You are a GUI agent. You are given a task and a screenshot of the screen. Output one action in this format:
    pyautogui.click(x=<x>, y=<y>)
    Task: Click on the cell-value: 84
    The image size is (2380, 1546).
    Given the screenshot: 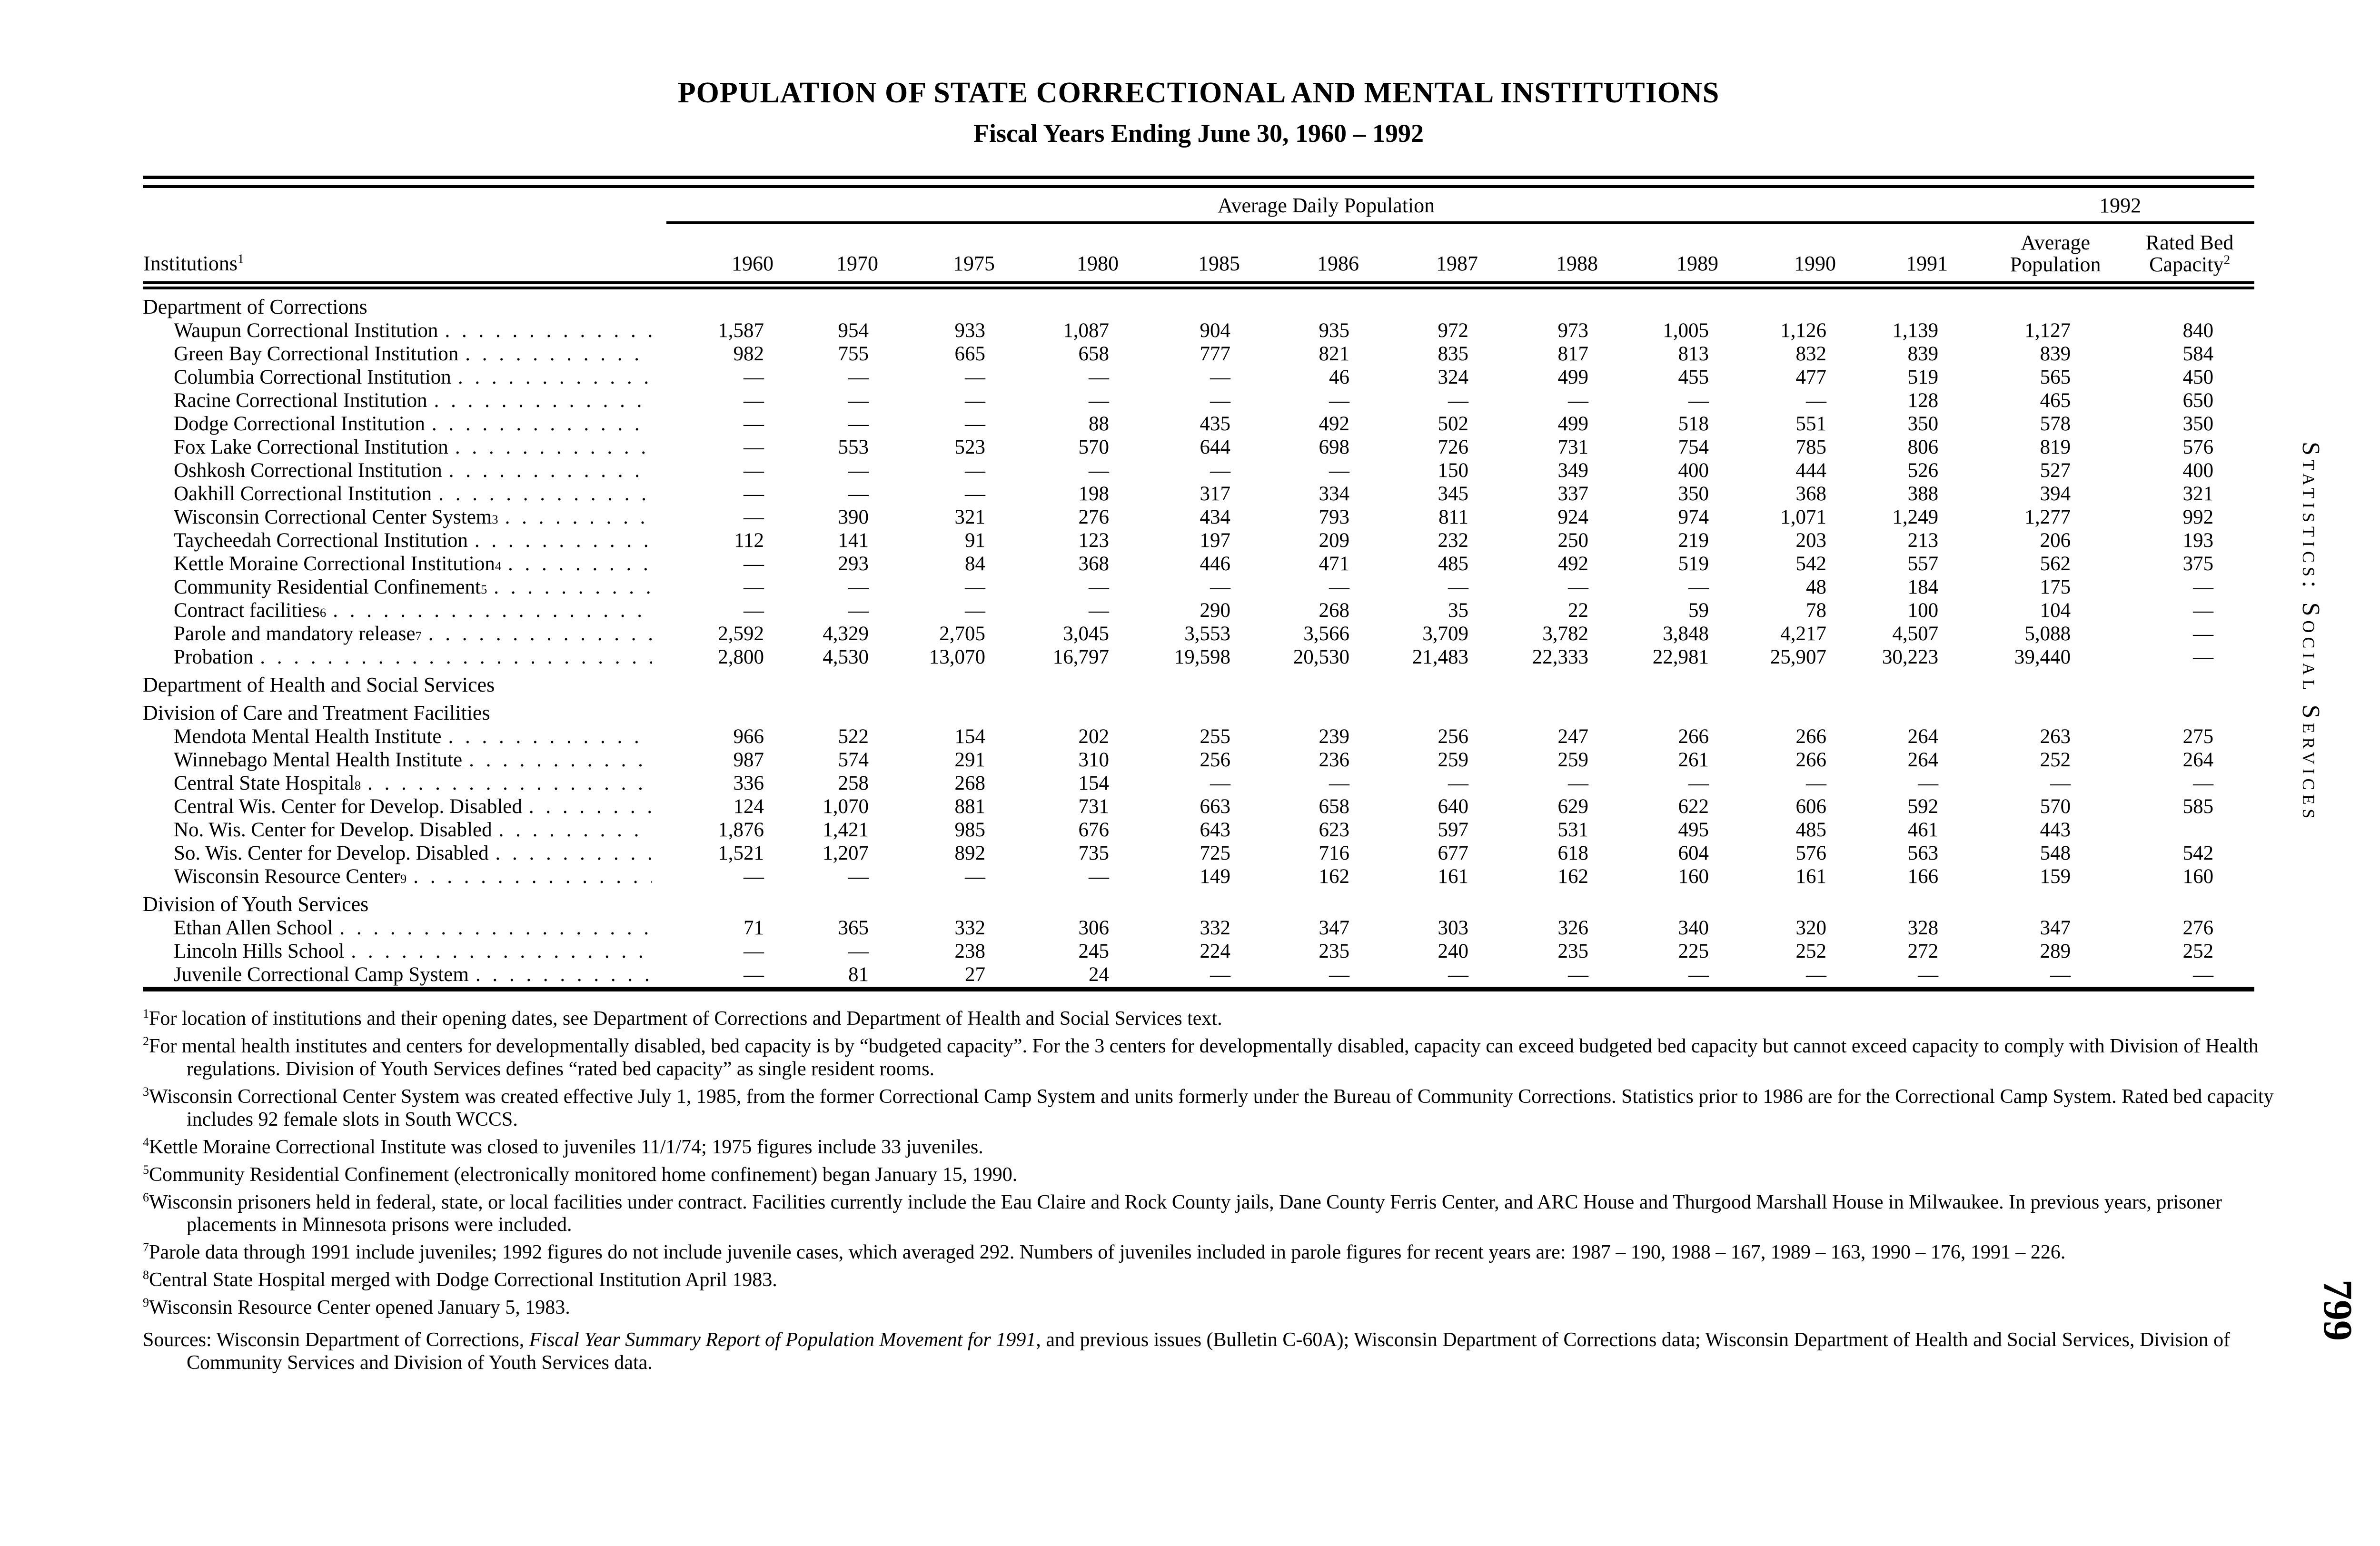 What is the action you would take?
    pyautogui.click(x=975, y=564)
    